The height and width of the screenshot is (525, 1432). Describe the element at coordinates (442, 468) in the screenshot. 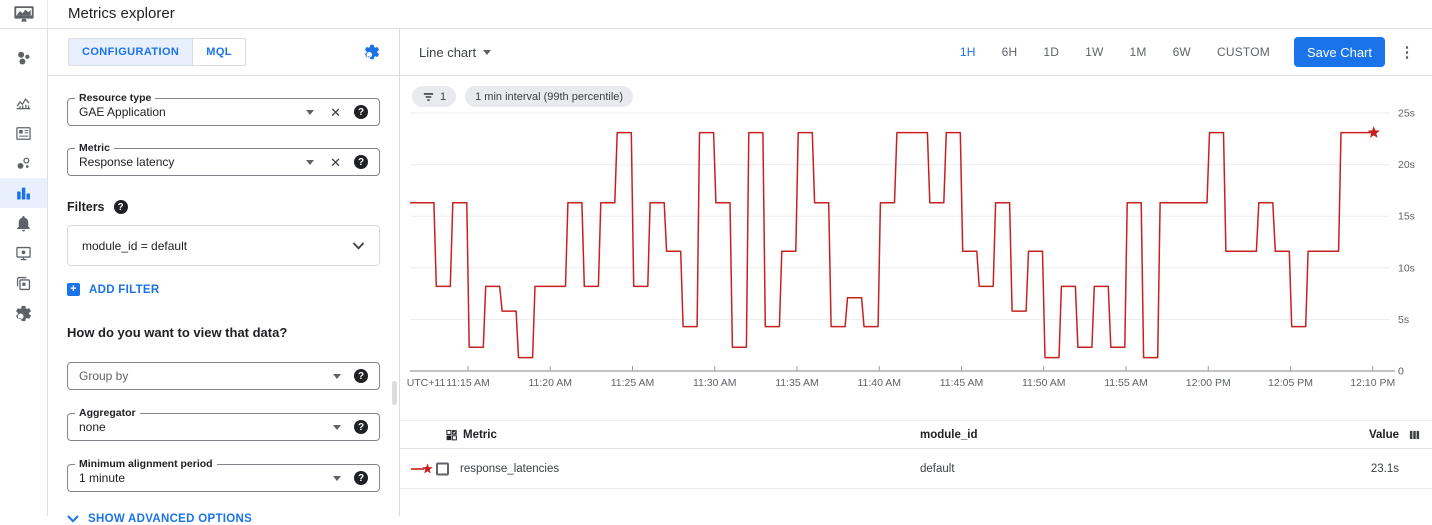

I see `row-checkbox` at that location.